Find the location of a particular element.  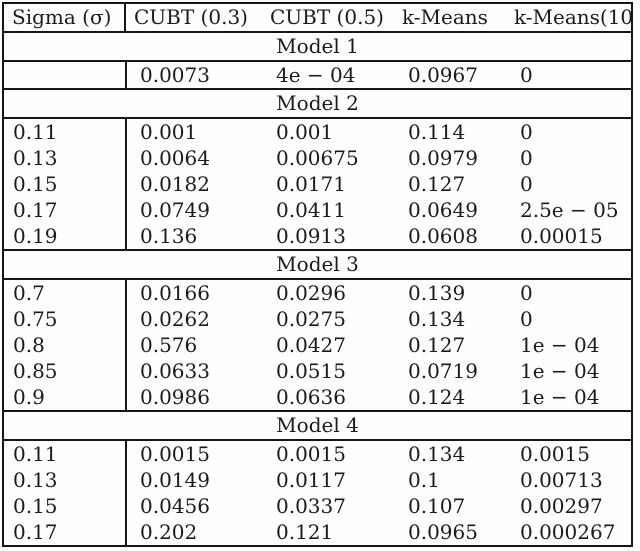

col-header-kmeans-10: k-Means(10) is located at coordinates (572, 17).